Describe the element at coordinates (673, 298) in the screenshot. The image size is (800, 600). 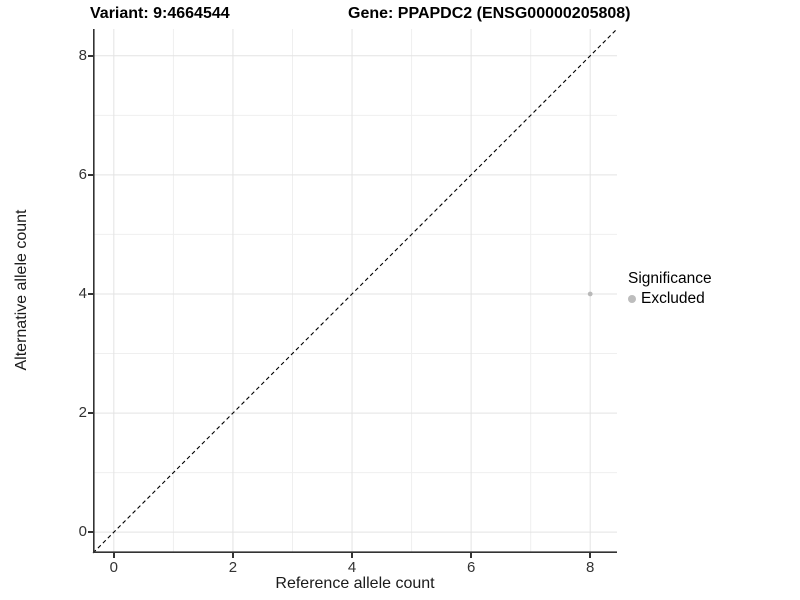
I see `legend-item-label: Excluded` at that location.